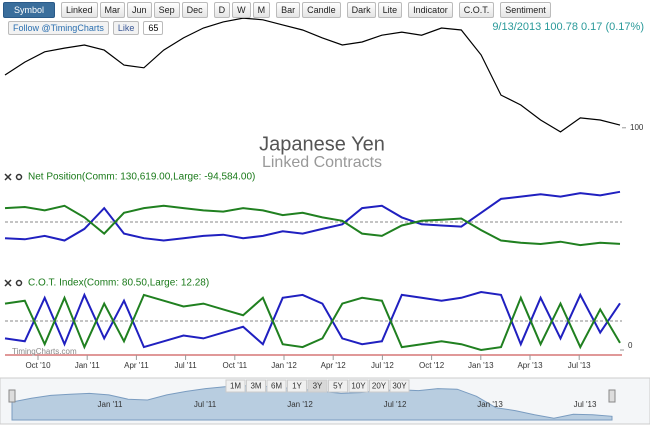 This screenshot has width=650, height=430. I want to click on navigator-label: Jan '13, so click(490, 404).